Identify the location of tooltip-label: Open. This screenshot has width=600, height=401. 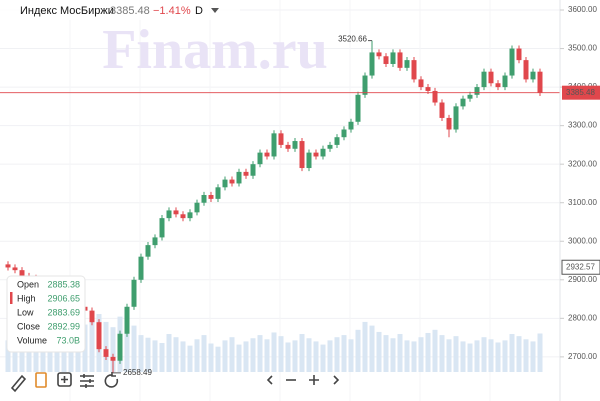
(28, 284).